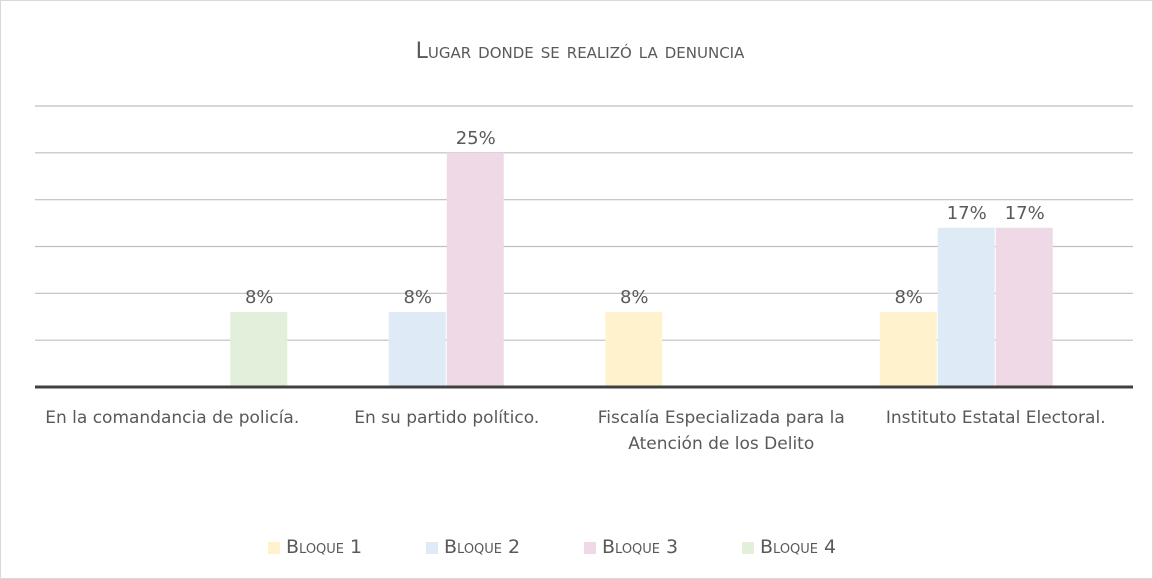  I want to click on chart-title: Lugar donde se realizó la denuncia, so click(580, 51).